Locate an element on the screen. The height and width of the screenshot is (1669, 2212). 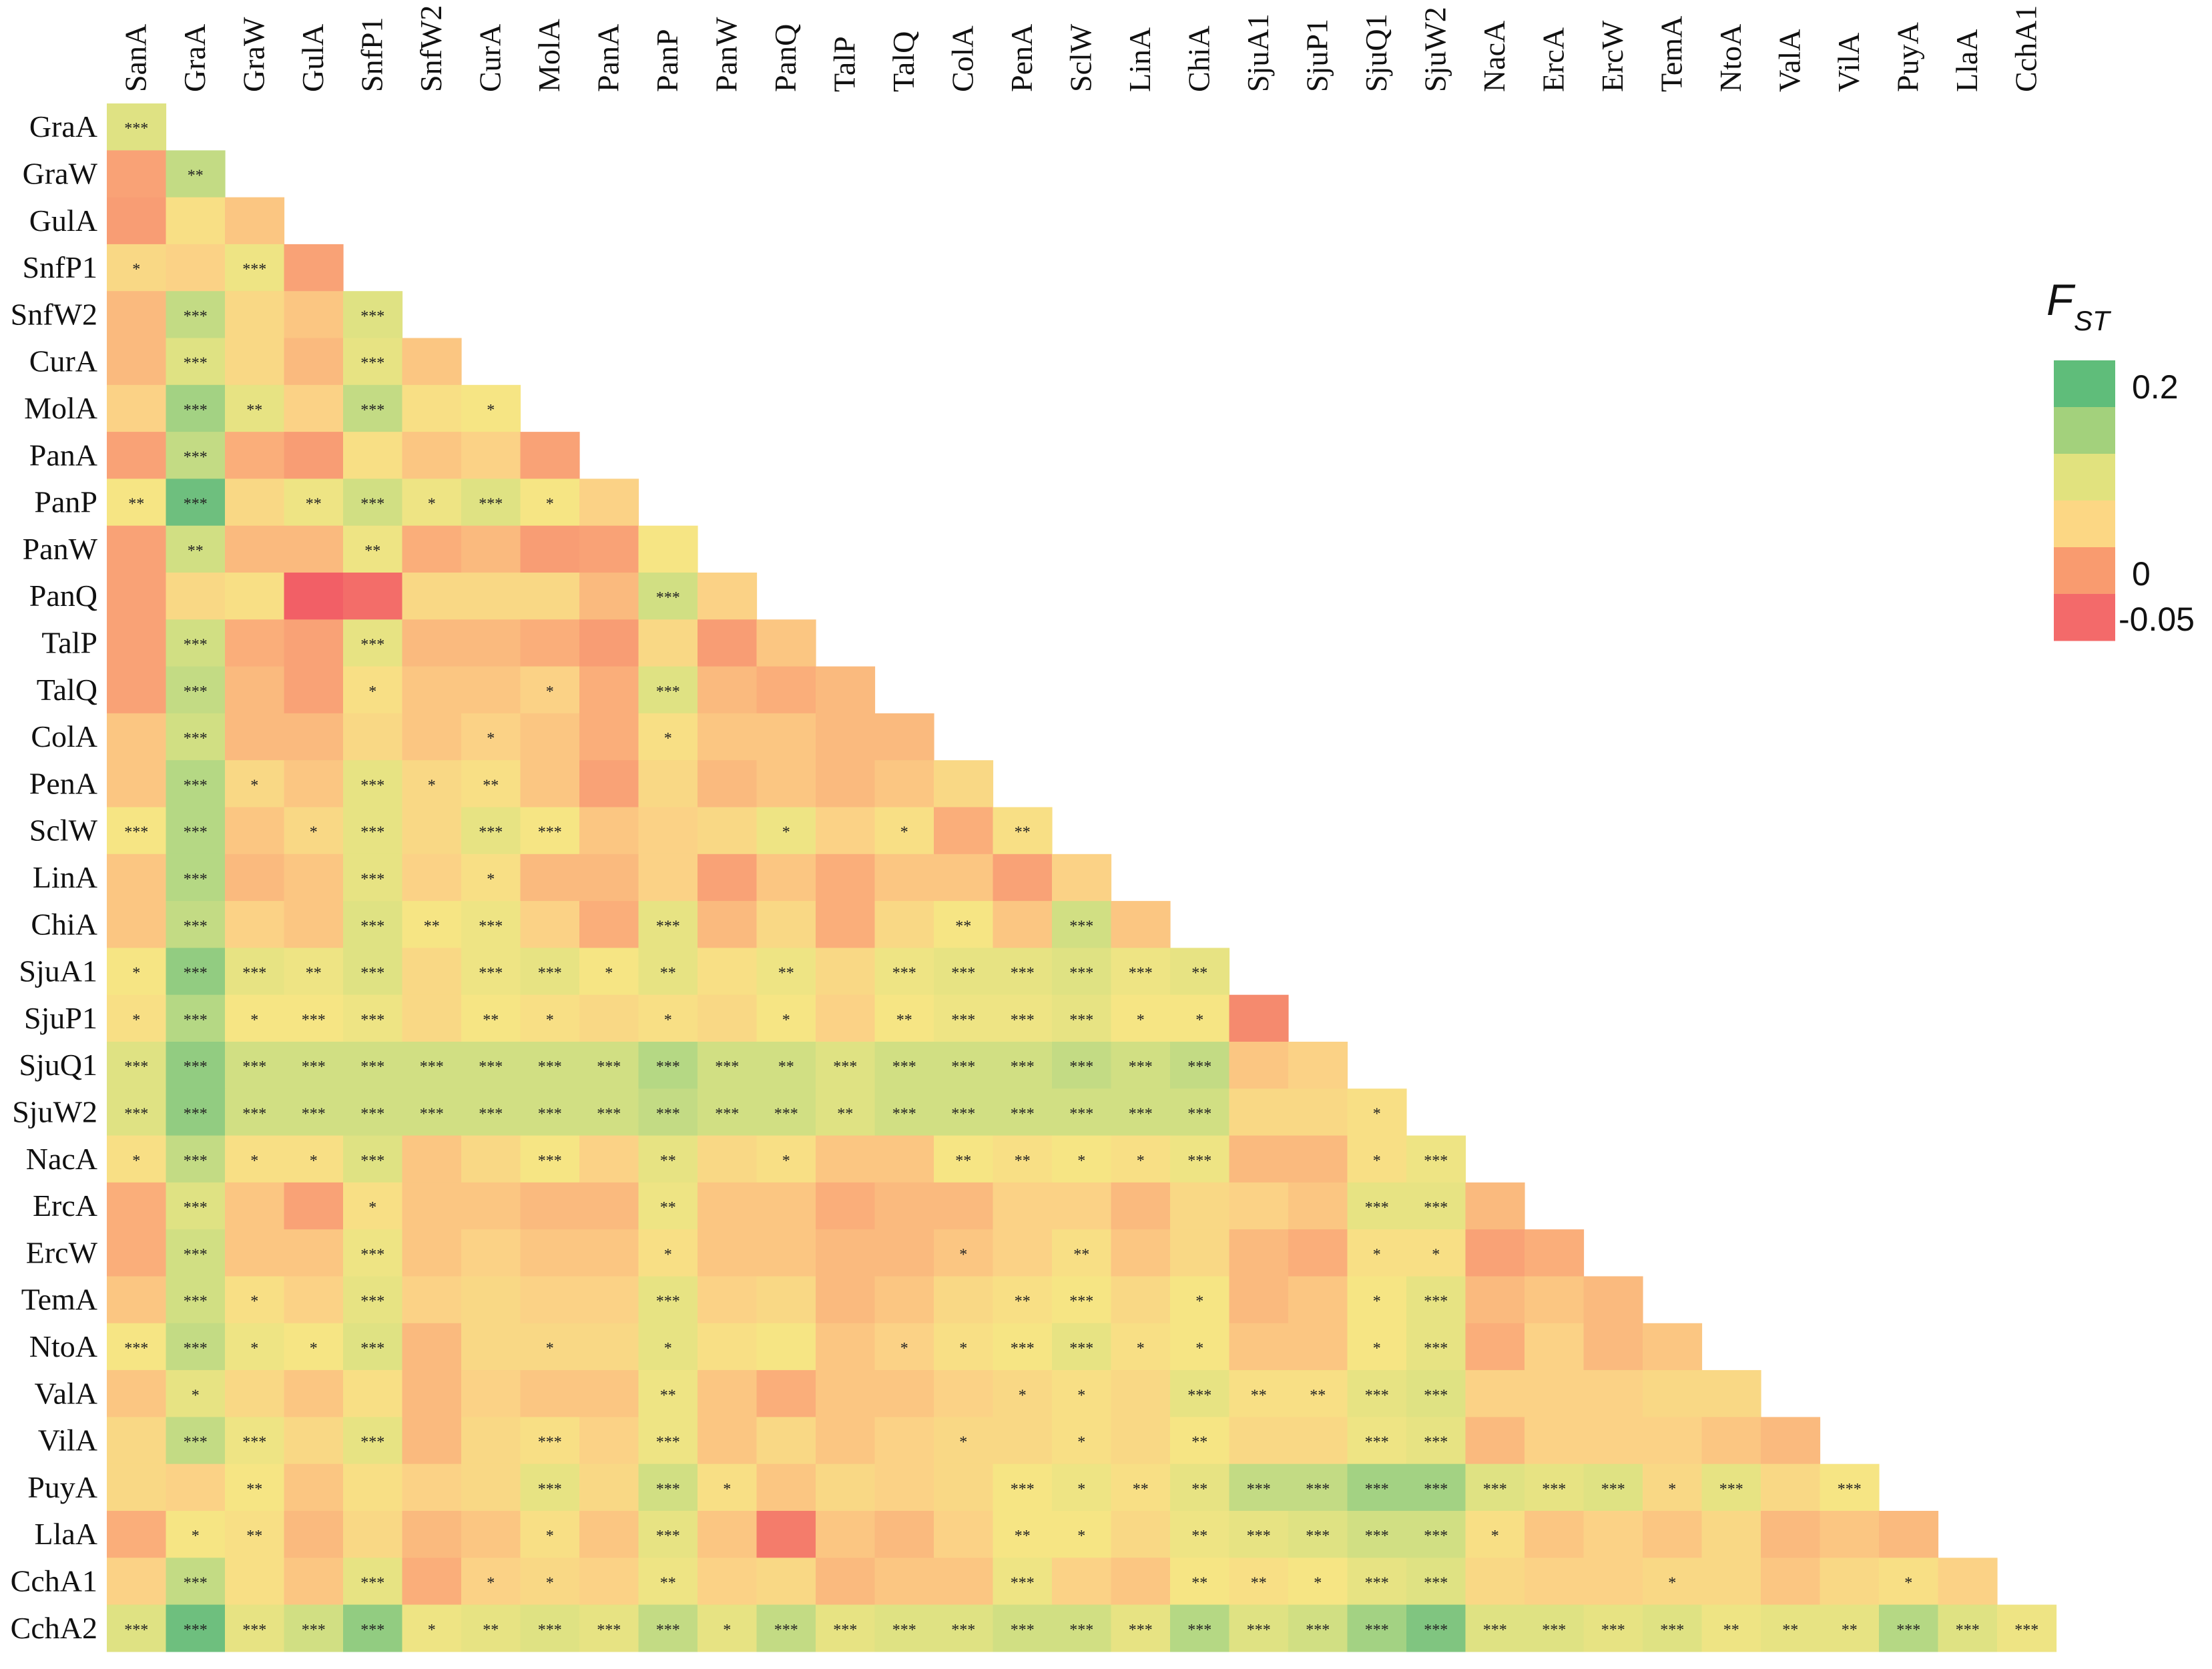
legend-swatch is located at coordinates (2084, 477).